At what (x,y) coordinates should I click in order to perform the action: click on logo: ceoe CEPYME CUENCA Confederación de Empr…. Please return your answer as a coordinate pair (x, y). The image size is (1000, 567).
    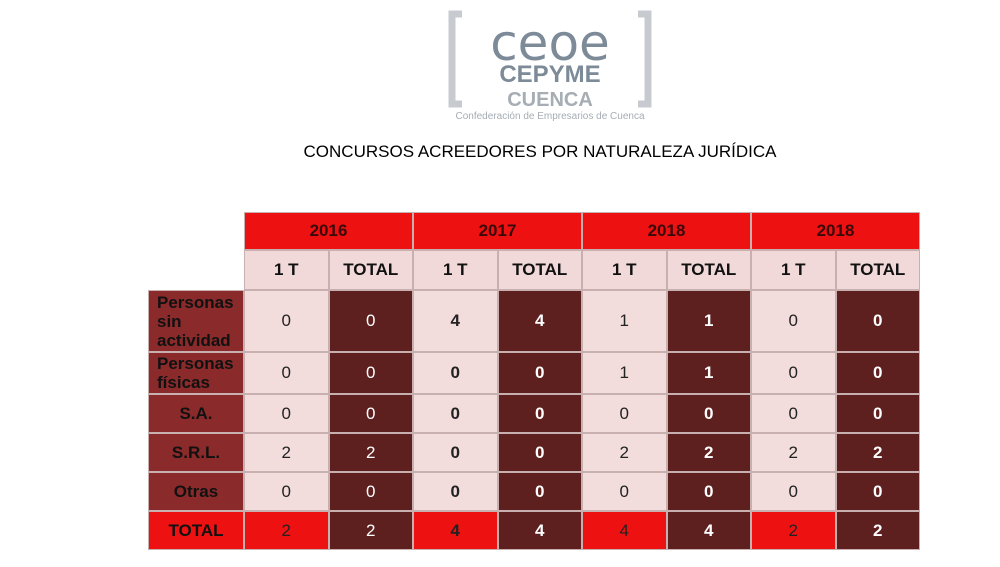
    Looking at the image, I should click on (550, 66).